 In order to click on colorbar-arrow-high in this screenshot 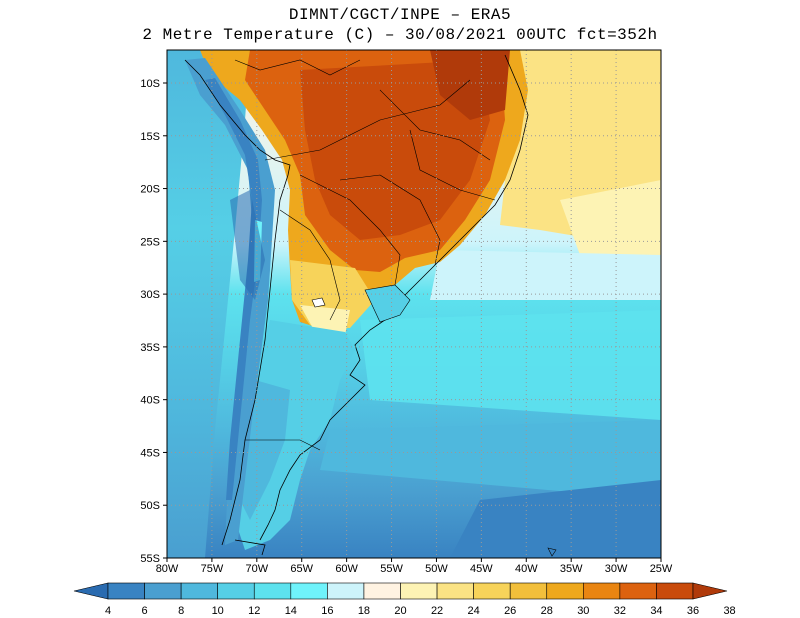, I will do `click(710, 591)`.